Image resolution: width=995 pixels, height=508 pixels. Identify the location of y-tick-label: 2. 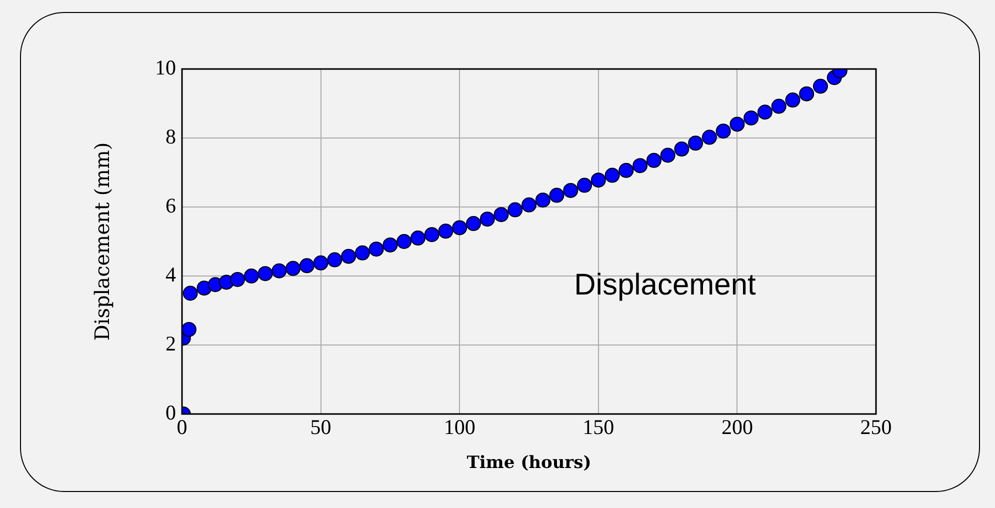
(171, 344).